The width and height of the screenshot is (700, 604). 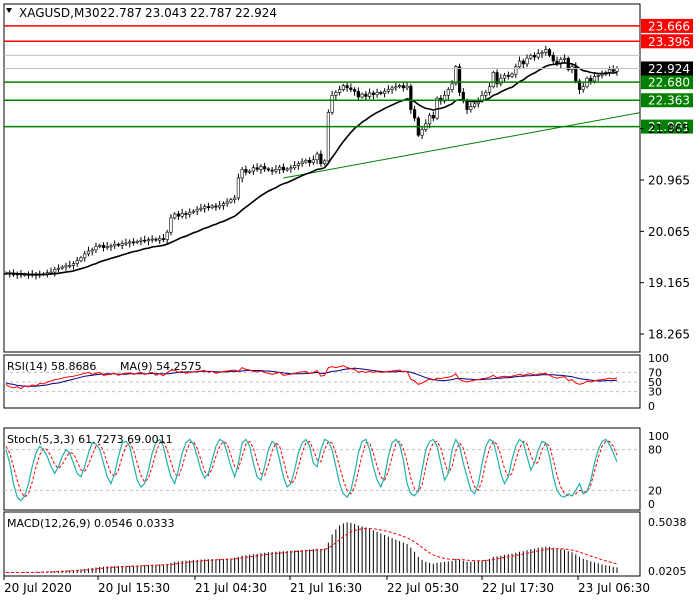 What do you see at coordinates (161, 366) in the screenshot?
I see `rsi-ma-label: MA(9) 54.2575` at bounding box center [161, 366].